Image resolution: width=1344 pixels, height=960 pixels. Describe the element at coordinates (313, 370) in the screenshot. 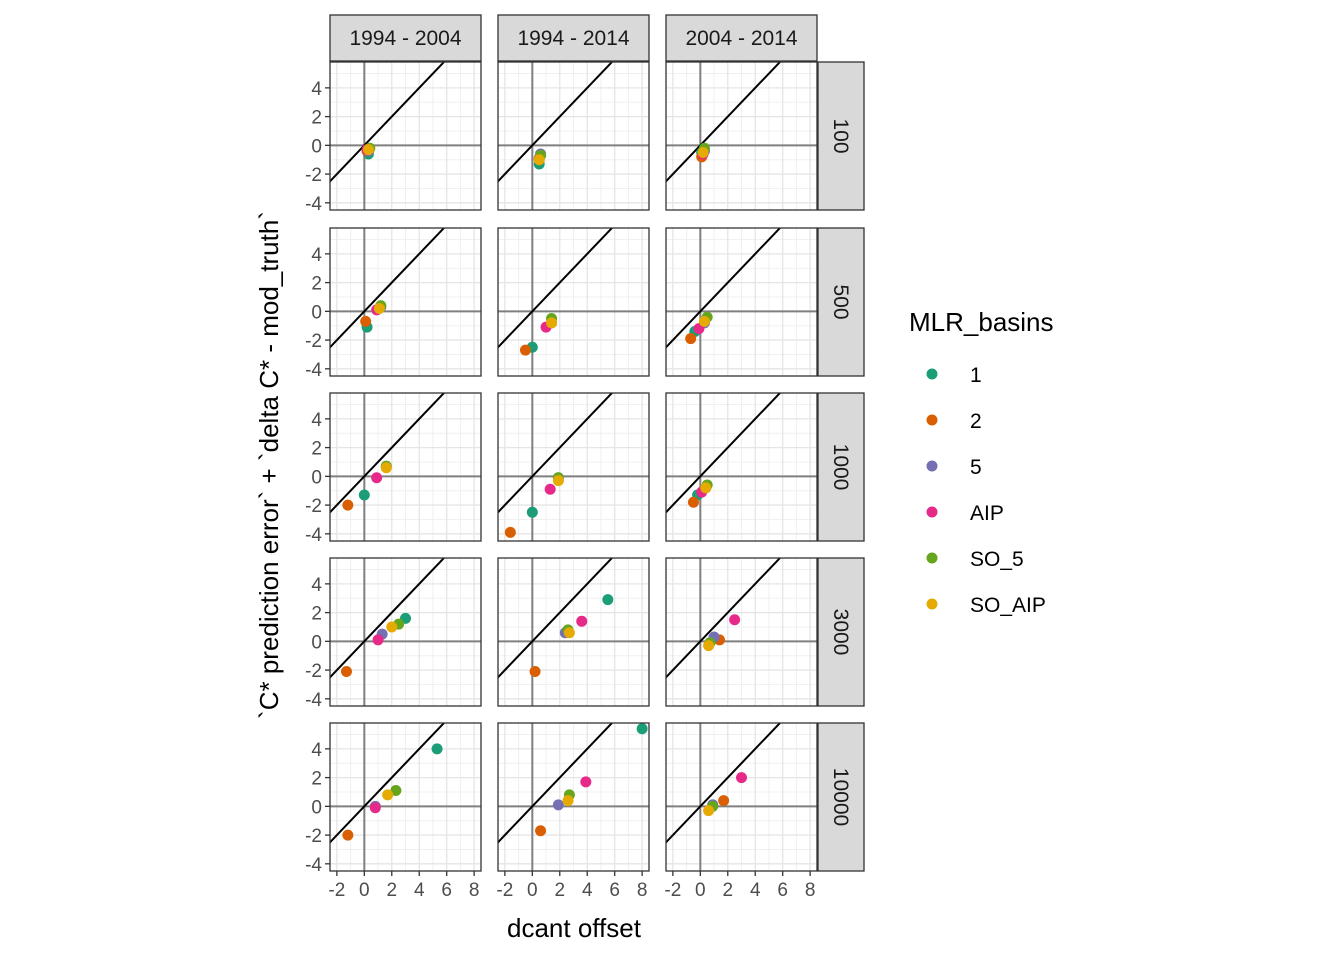

I see `y-tick-label: -4` at that location.